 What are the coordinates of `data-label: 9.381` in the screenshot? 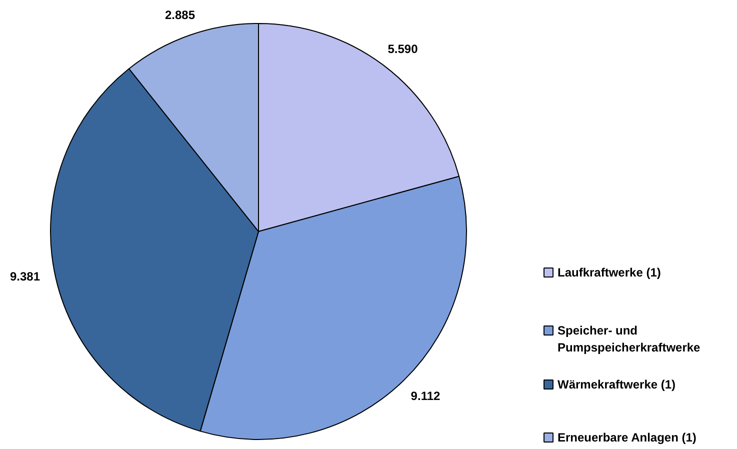 It's located at (25, 276).